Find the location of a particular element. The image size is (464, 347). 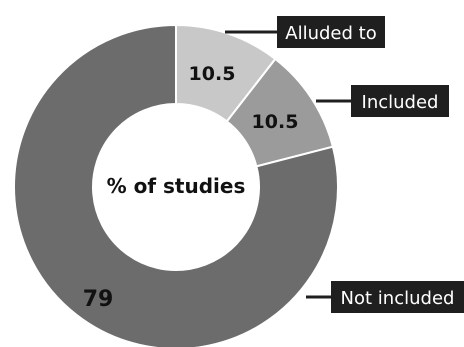

center-label: % of studies is located at coordinates (176, 186).